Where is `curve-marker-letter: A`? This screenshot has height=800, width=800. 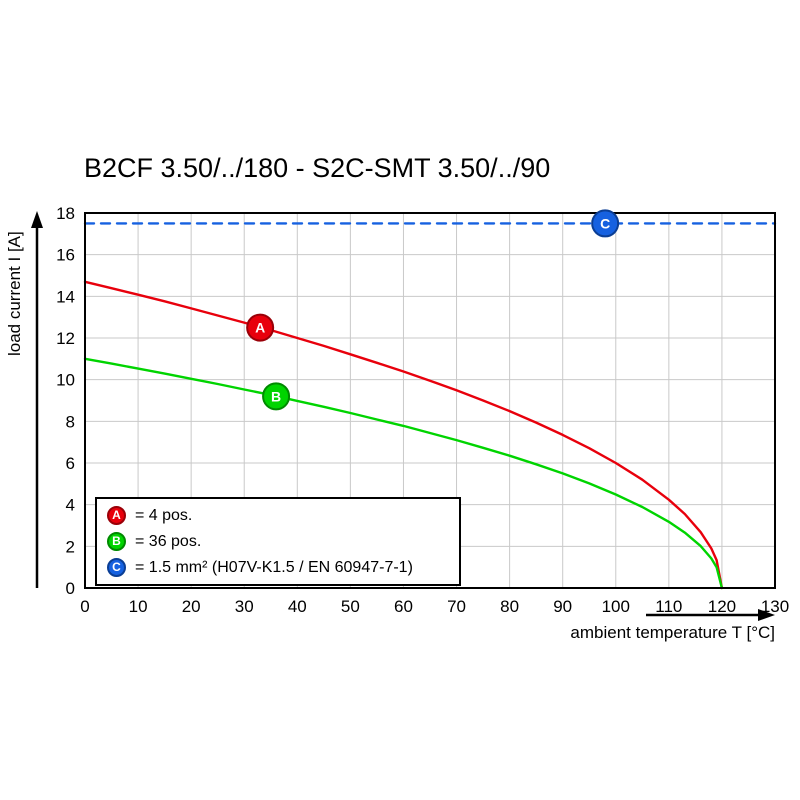
curve-marker-letter: A is located at coordinates (260, 328).